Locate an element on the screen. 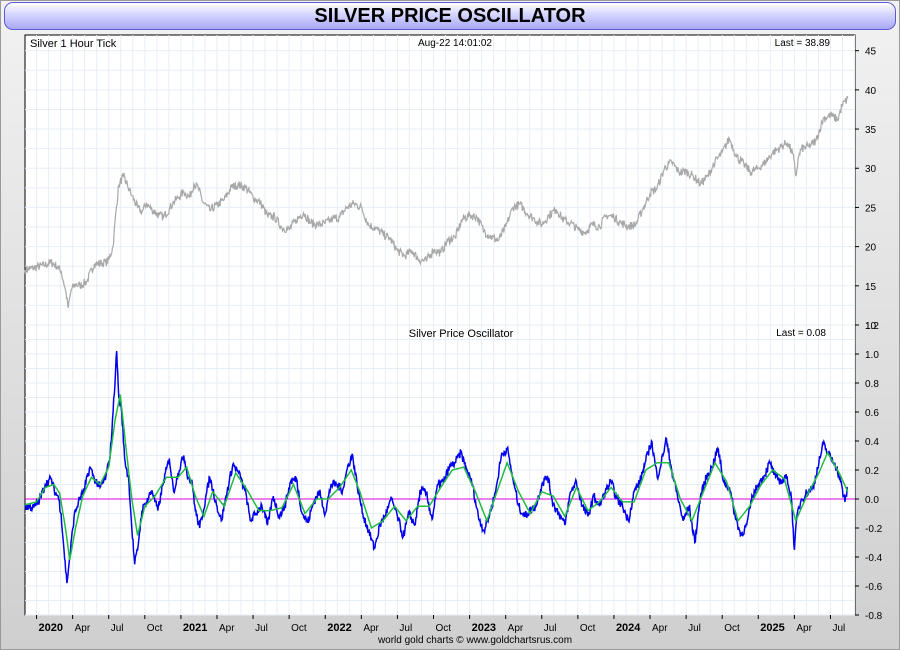  oscillator-y-tick-label: 1.0 is located at coordinates (872, 355).